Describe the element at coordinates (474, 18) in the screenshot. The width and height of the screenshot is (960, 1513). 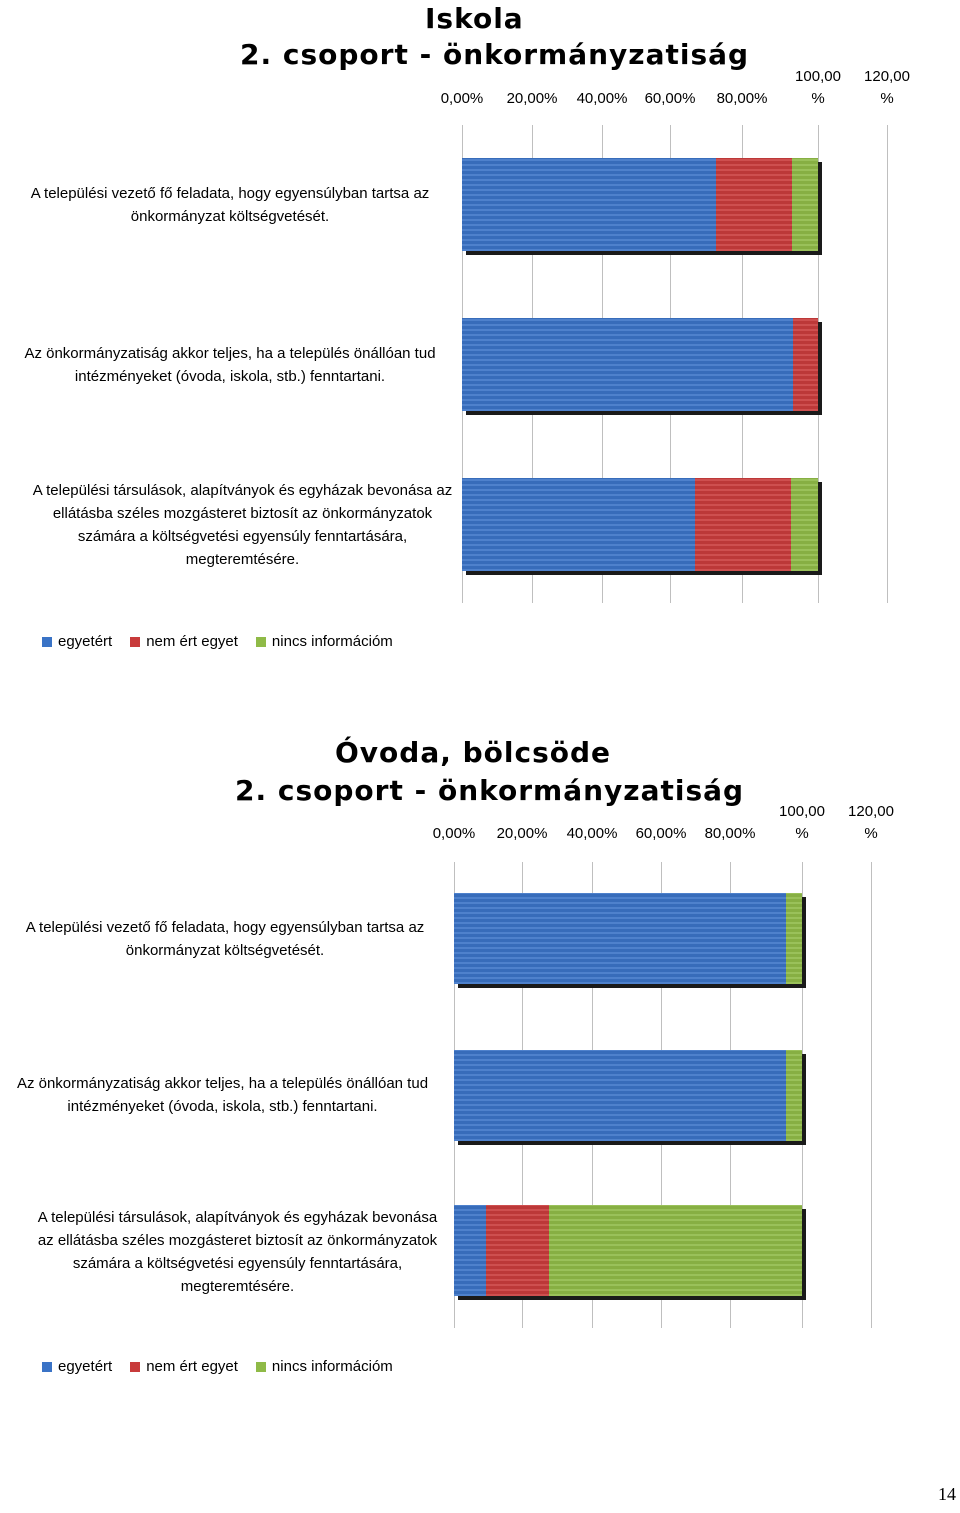
I see `chart-title-line1: Iskola` at that location.